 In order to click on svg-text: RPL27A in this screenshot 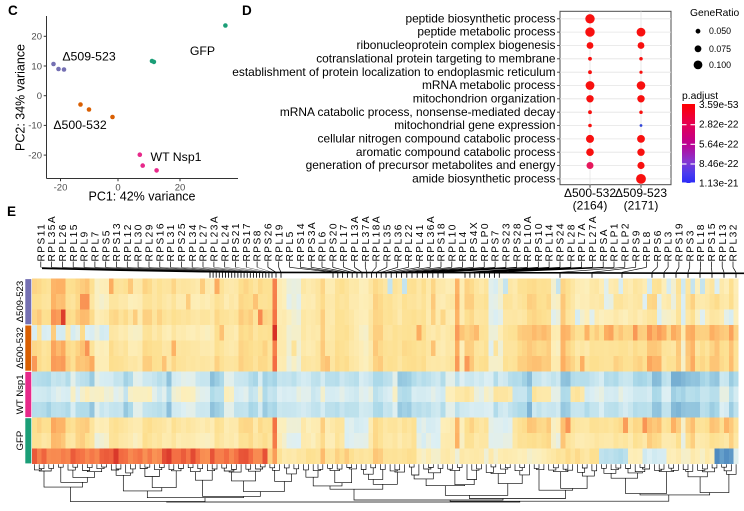, I will do `click(593, 238)`.